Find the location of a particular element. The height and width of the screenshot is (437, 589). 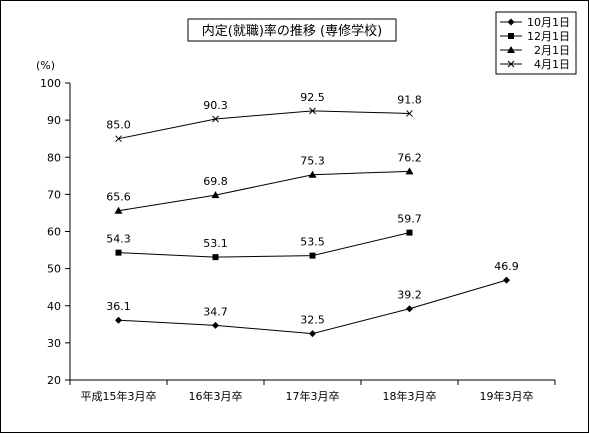

y-tick-label: 100 is located at coordinates (50, 83).